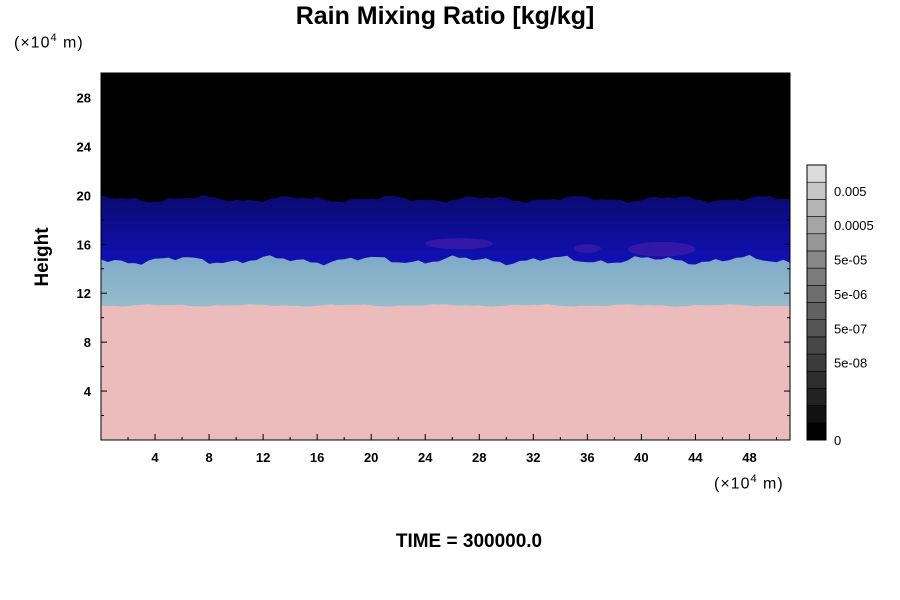 This screenshot has height=600, width=900. What do you see at coordinates (533, 457) in the screenshot?
I see `x-tick-label: 32` at bounding box center [533, 457].